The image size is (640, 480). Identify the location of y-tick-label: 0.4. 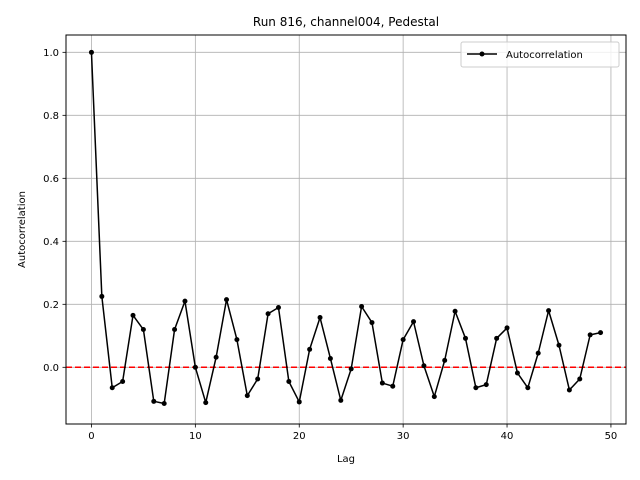
(51, 242).